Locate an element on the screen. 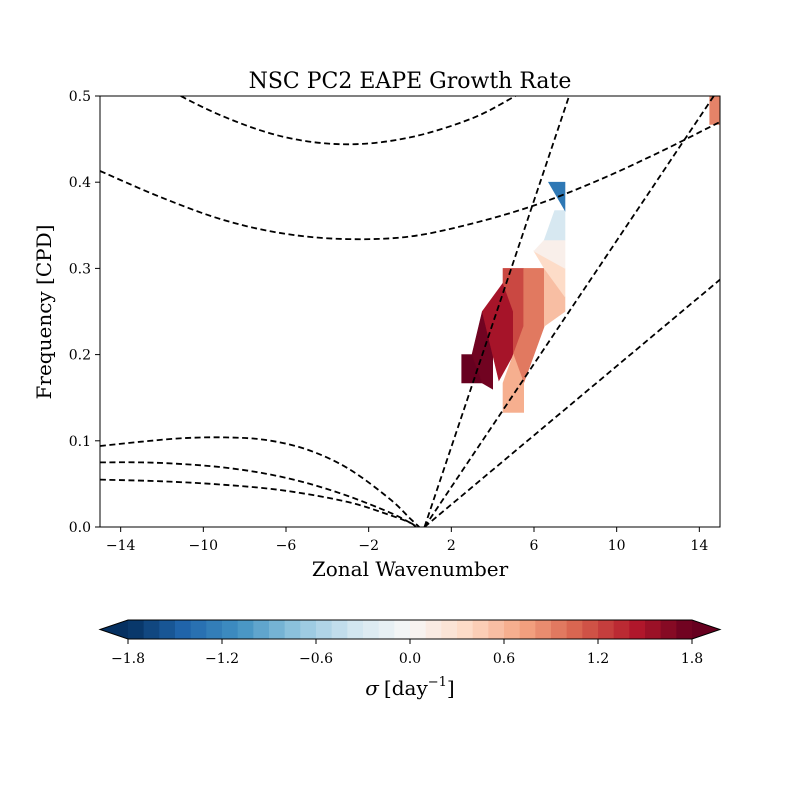 The width and height of the screenshot is (800, 800). colorbar-label-close: ] is located at coordinates (451, 688).